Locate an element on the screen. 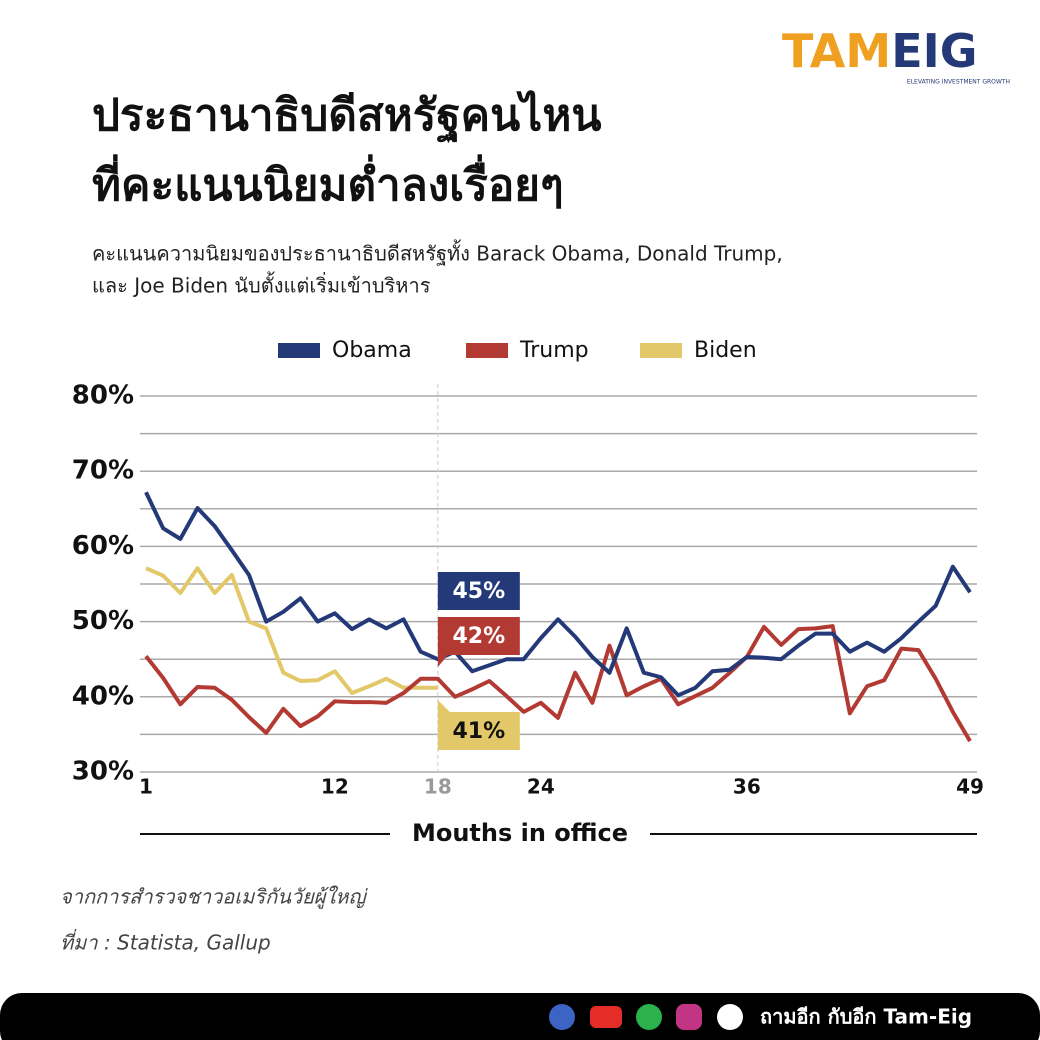  subtitle: และ Joe Biden นับตั้งแต่เริ่มเข้าบริหาร is located at coordinates (261, 285).